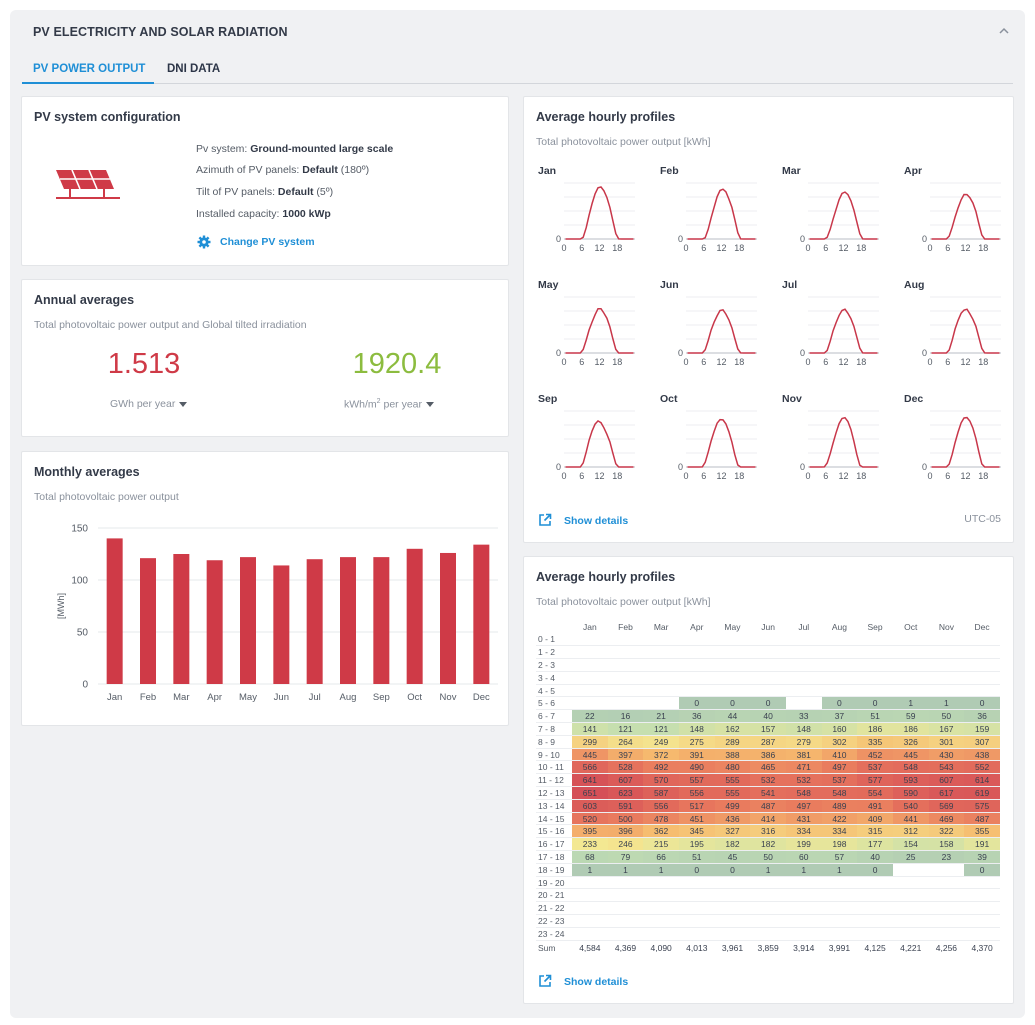 The height and width of the screenshot is (1025, 1035). I want to click on bar-may, so click(248, 620).